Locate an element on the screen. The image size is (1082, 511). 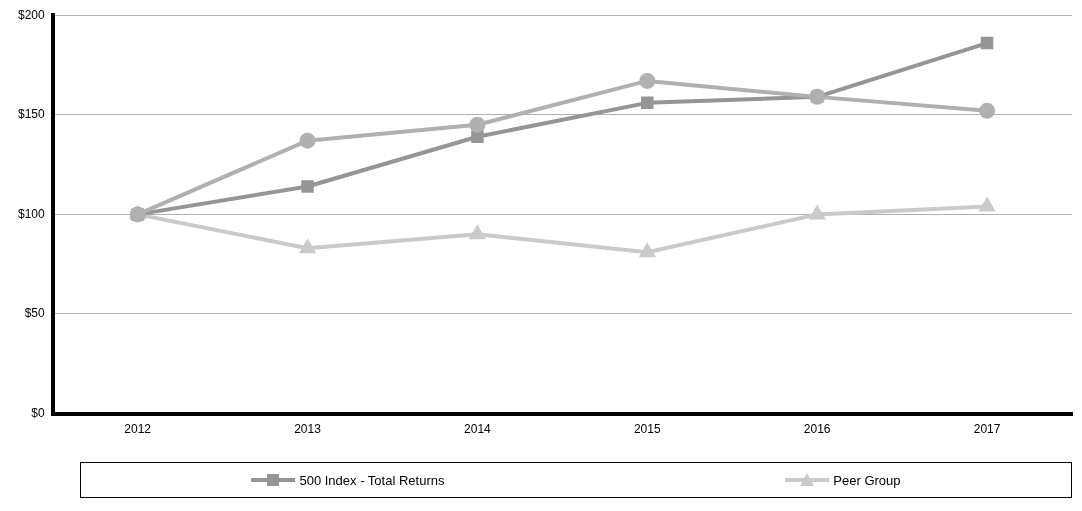
y-tick-label: $100 is located at coordinates (31, 213).